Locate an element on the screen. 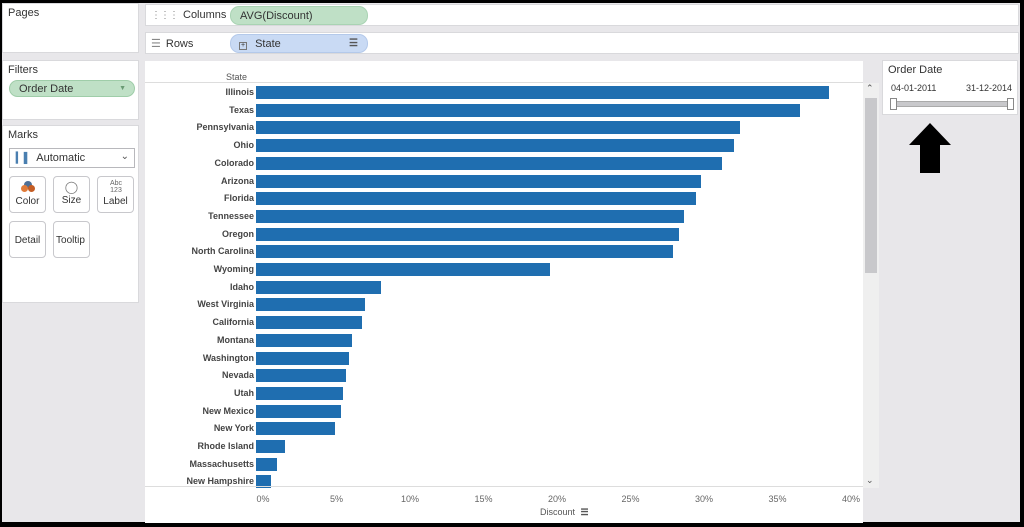  x-tick-label: 30% is located at coordinates (704, 499).